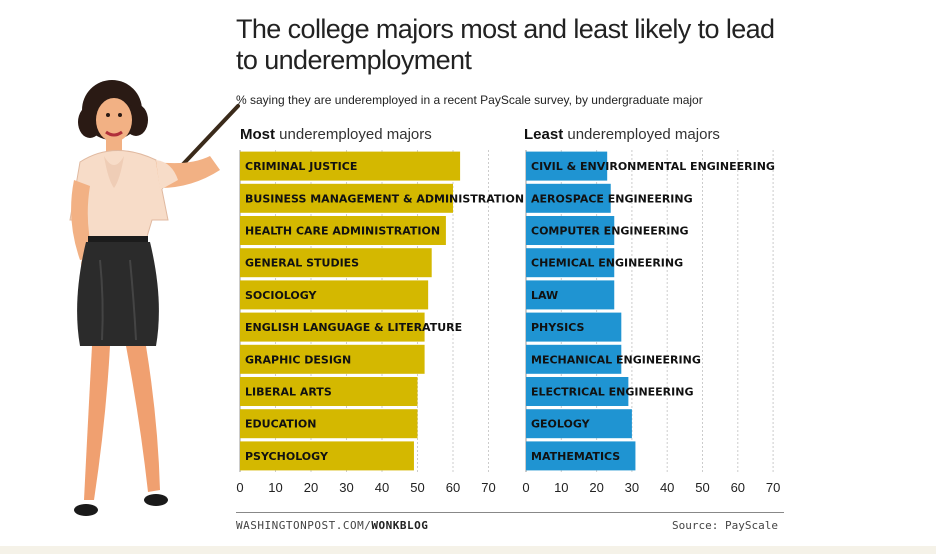 The height and width of the screenshot is (554, 936). Describe the element at coordinates (275, 487) in the screenshot. I see `most-tick-label: 10` at that location.